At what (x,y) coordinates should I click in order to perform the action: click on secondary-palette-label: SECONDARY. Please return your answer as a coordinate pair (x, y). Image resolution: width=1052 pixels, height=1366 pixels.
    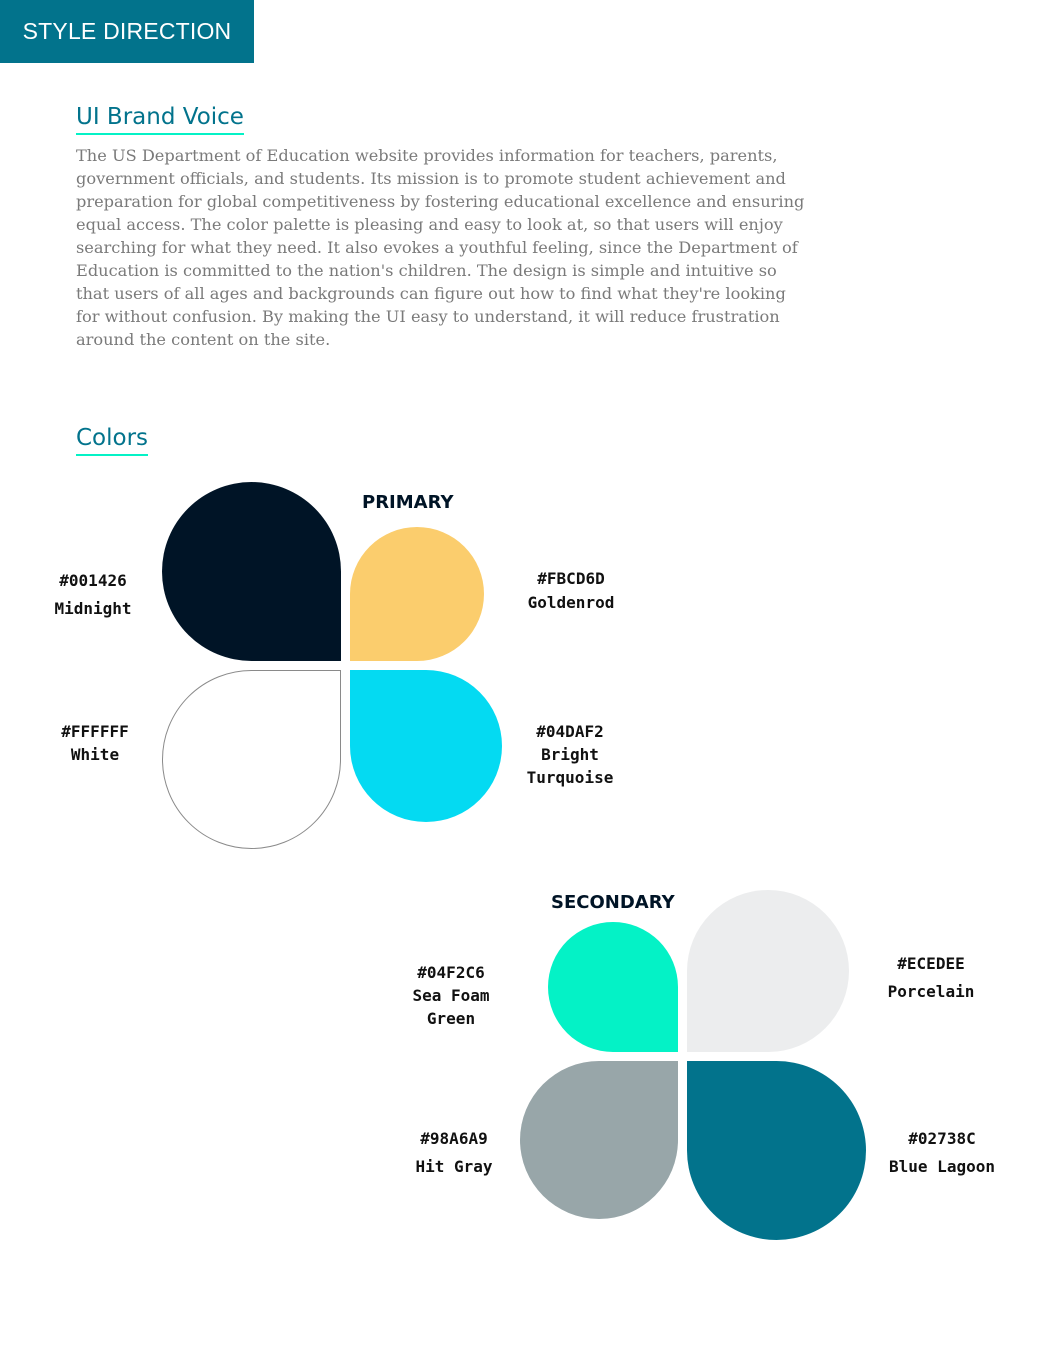
    Looking at the image, I should click on (613, 902).